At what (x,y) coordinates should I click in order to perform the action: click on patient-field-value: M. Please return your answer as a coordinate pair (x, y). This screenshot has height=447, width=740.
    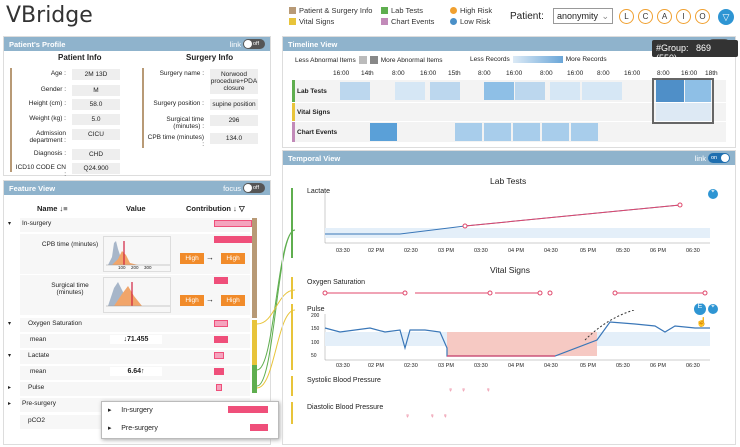
    Looking at the image, I should click on (96, 90).